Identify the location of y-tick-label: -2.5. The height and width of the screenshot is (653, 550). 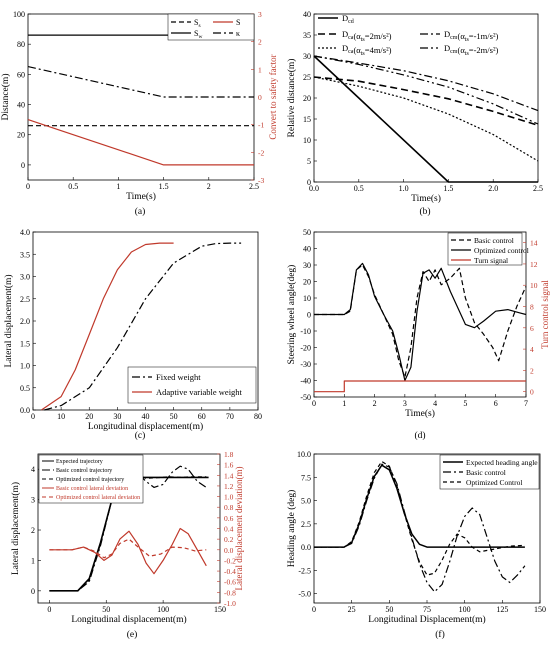
(304, 570).